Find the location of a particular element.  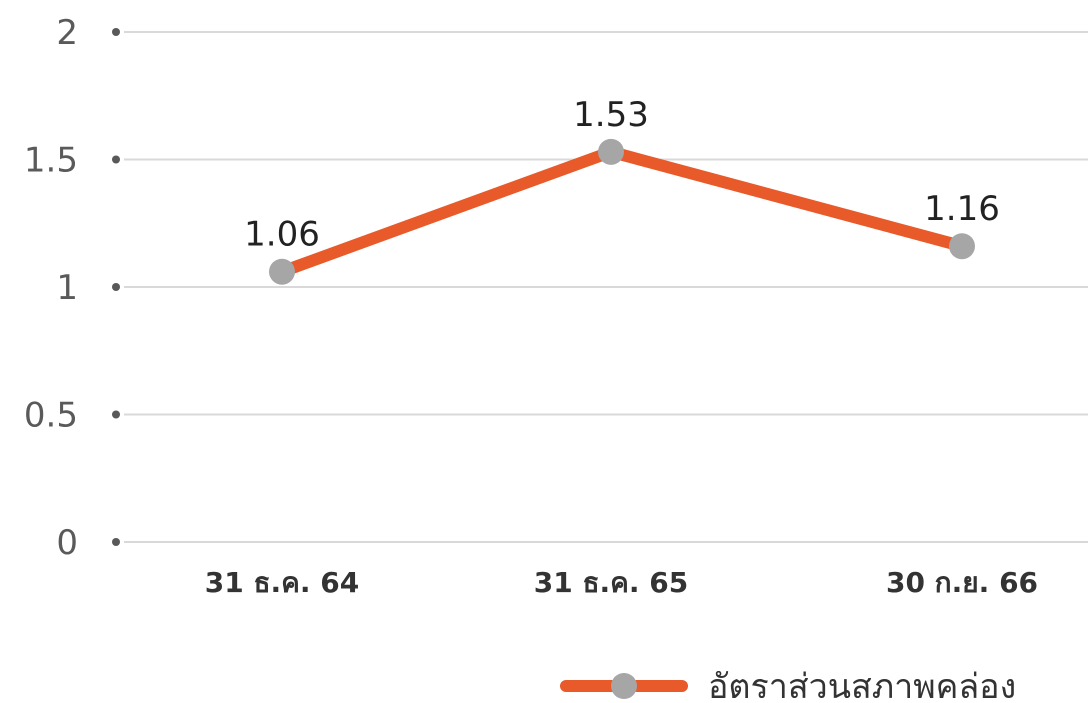

x-tick-label: 31 ธ.ค. 64 is located at coordinates (282, 582).